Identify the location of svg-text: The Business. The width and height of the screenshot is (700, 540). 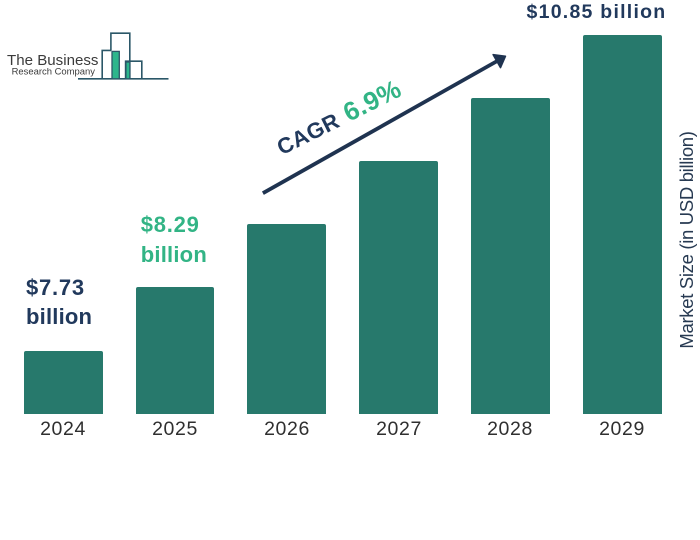
(52, 60).